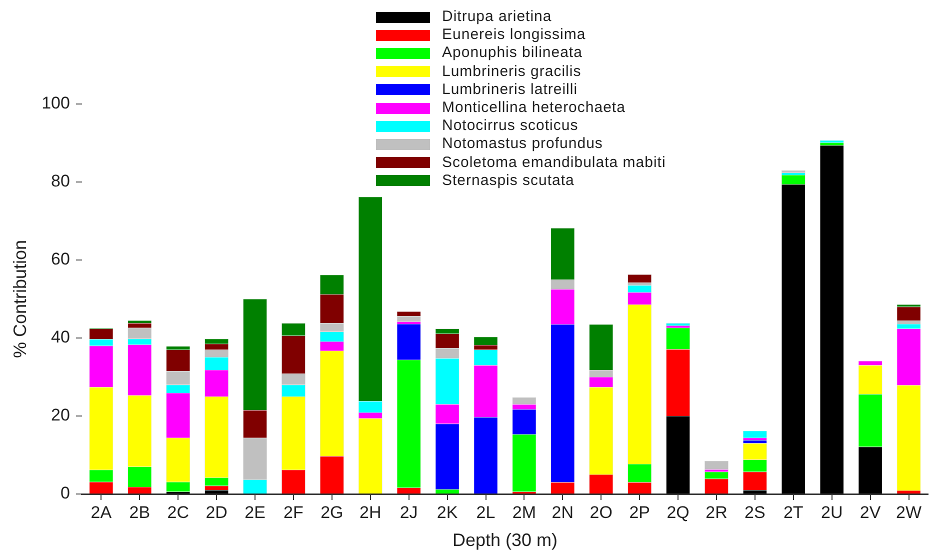 Image resolution: width=942 pixels, height=556 pixels. What do you see at coordinates (554, 163) in the screenshot?
I see `legend-label: Scoletoma emandibulata mabiti` at bounding box center [554, 163].